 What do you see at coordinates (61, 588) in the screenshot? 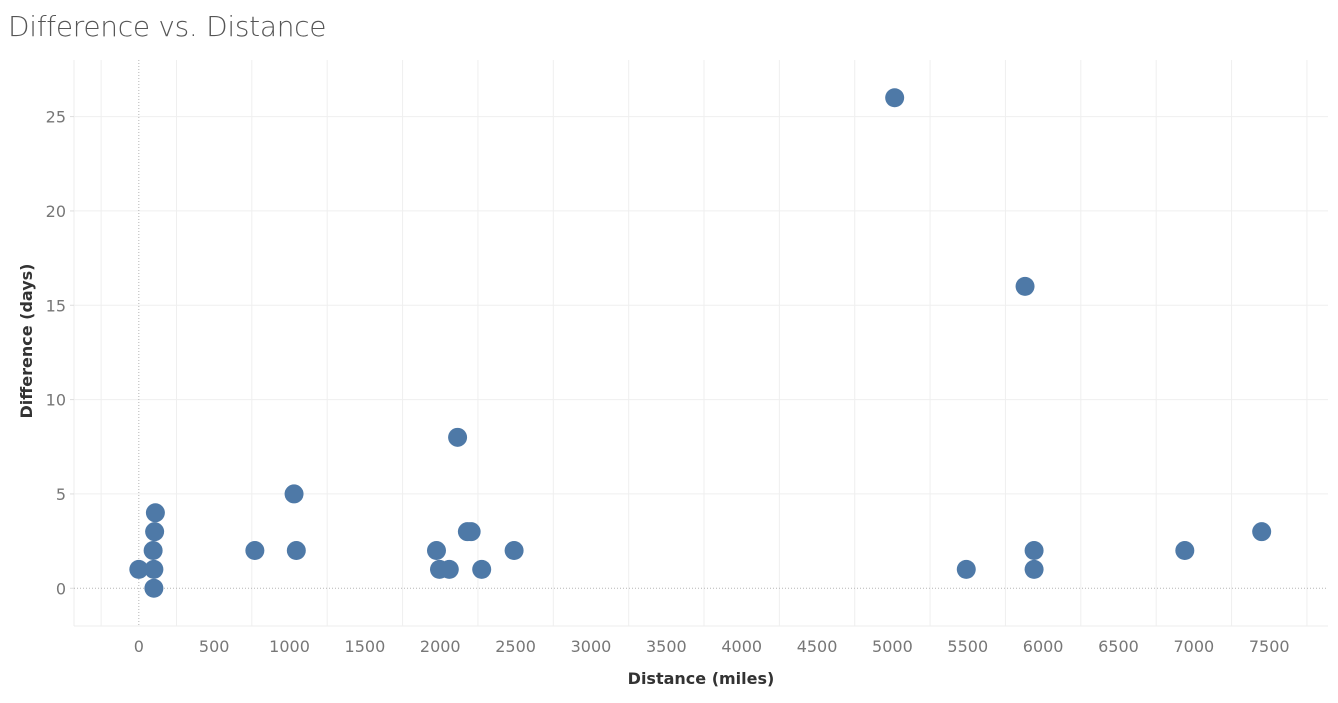
I see `y-tick-label: 0` at bounding box center [61, 588].